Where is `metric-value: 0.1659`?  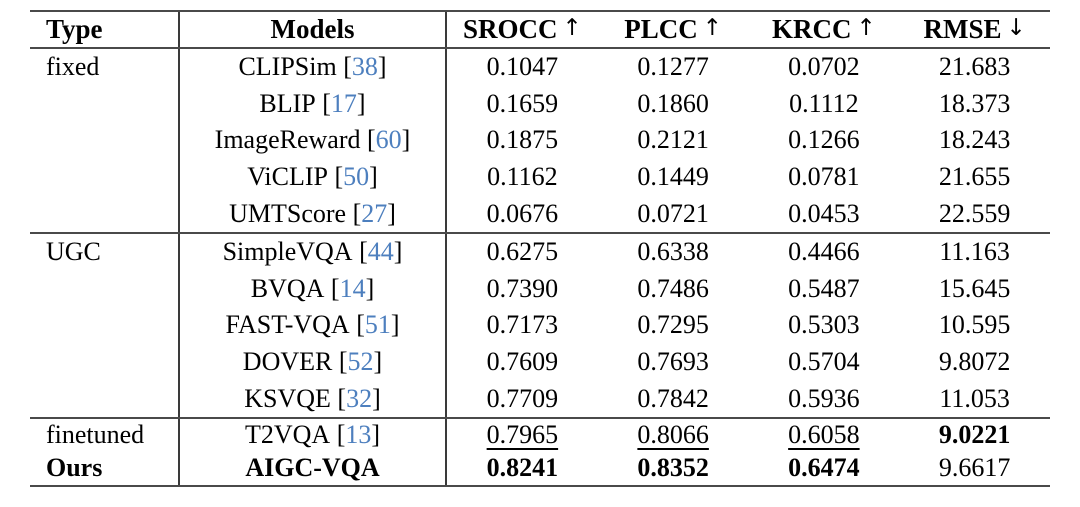 metric-value: 0.1659 is located at coordinates (522, 103).